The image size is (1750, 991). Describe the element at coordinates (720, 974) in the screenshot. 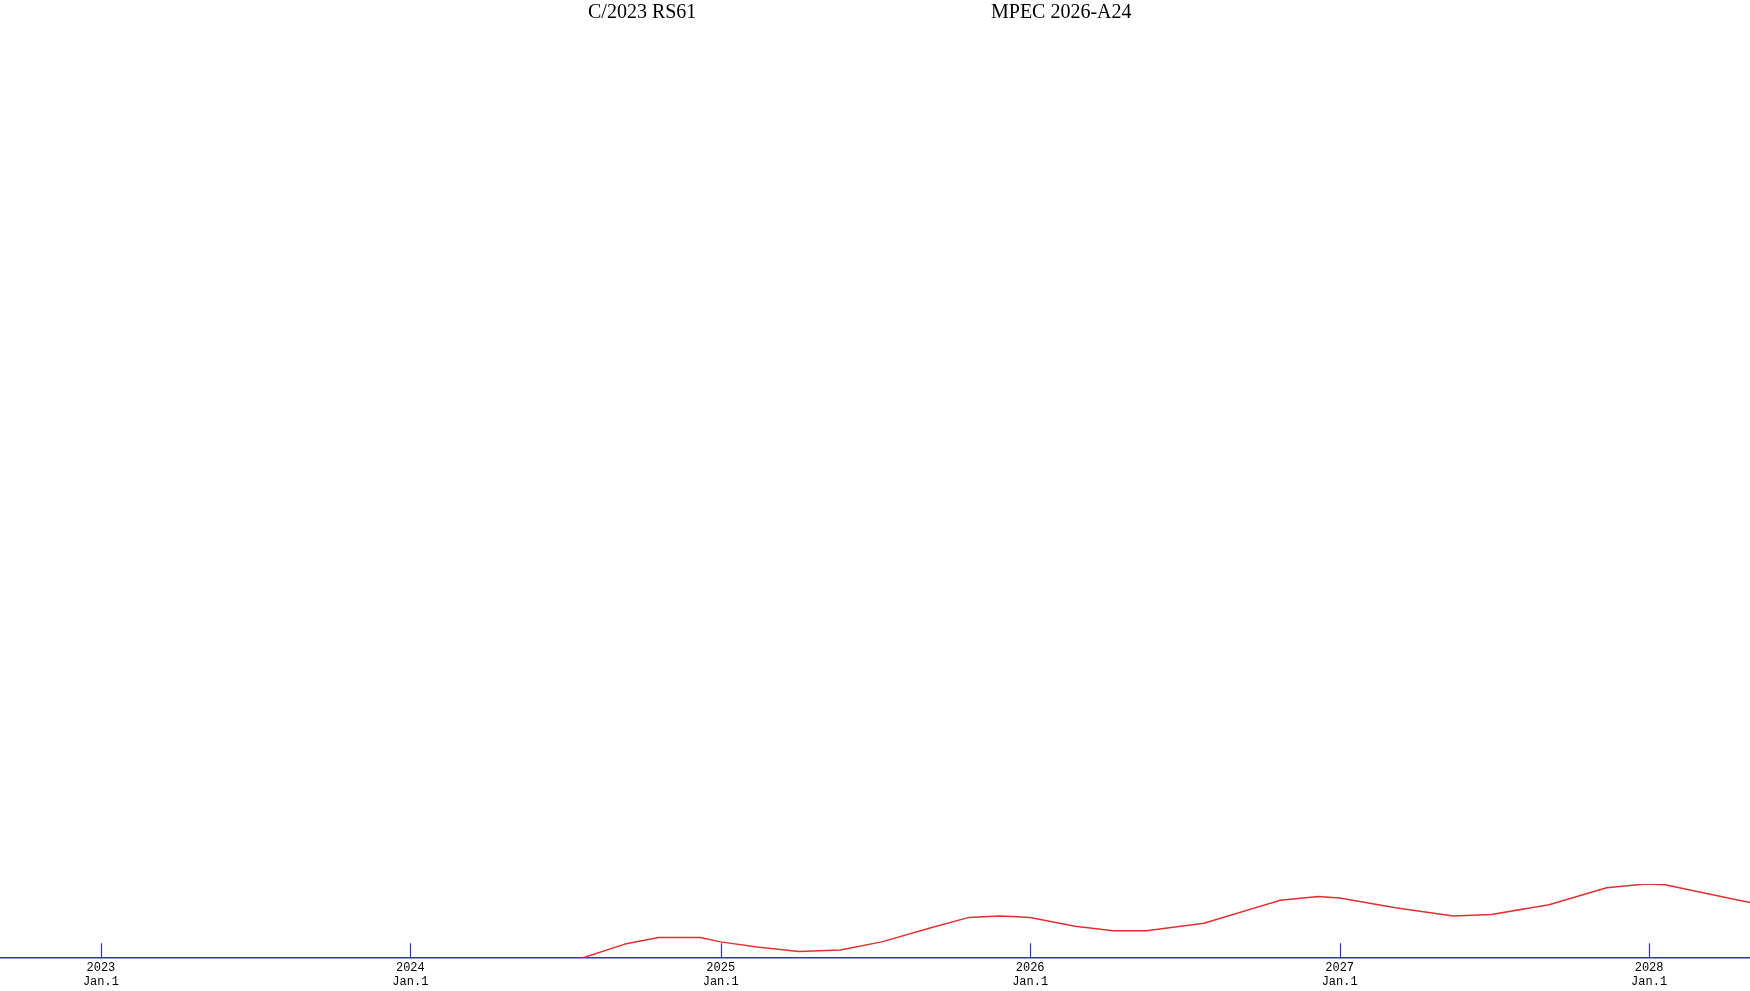

I see `x-tick-label: 2025 Jan.1` at that location.